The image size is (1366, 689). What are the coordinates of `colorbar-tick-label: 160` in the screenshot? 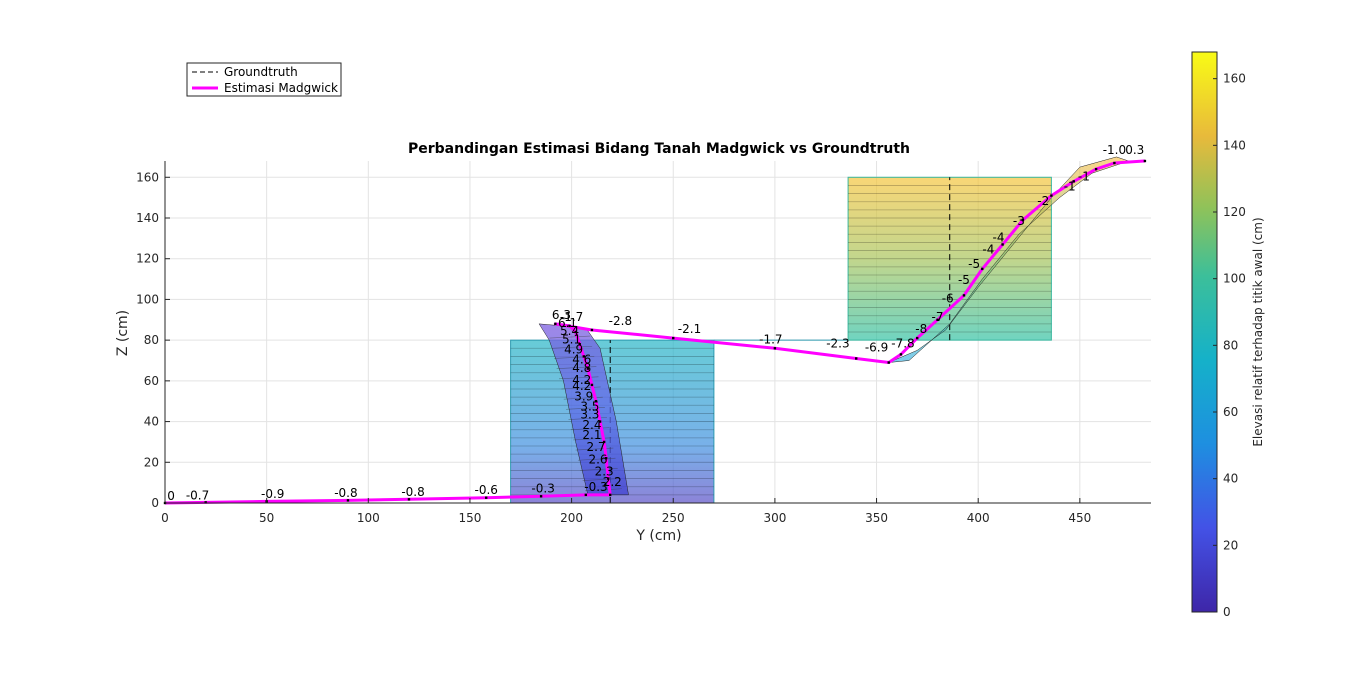 It's located at (1234, 79).